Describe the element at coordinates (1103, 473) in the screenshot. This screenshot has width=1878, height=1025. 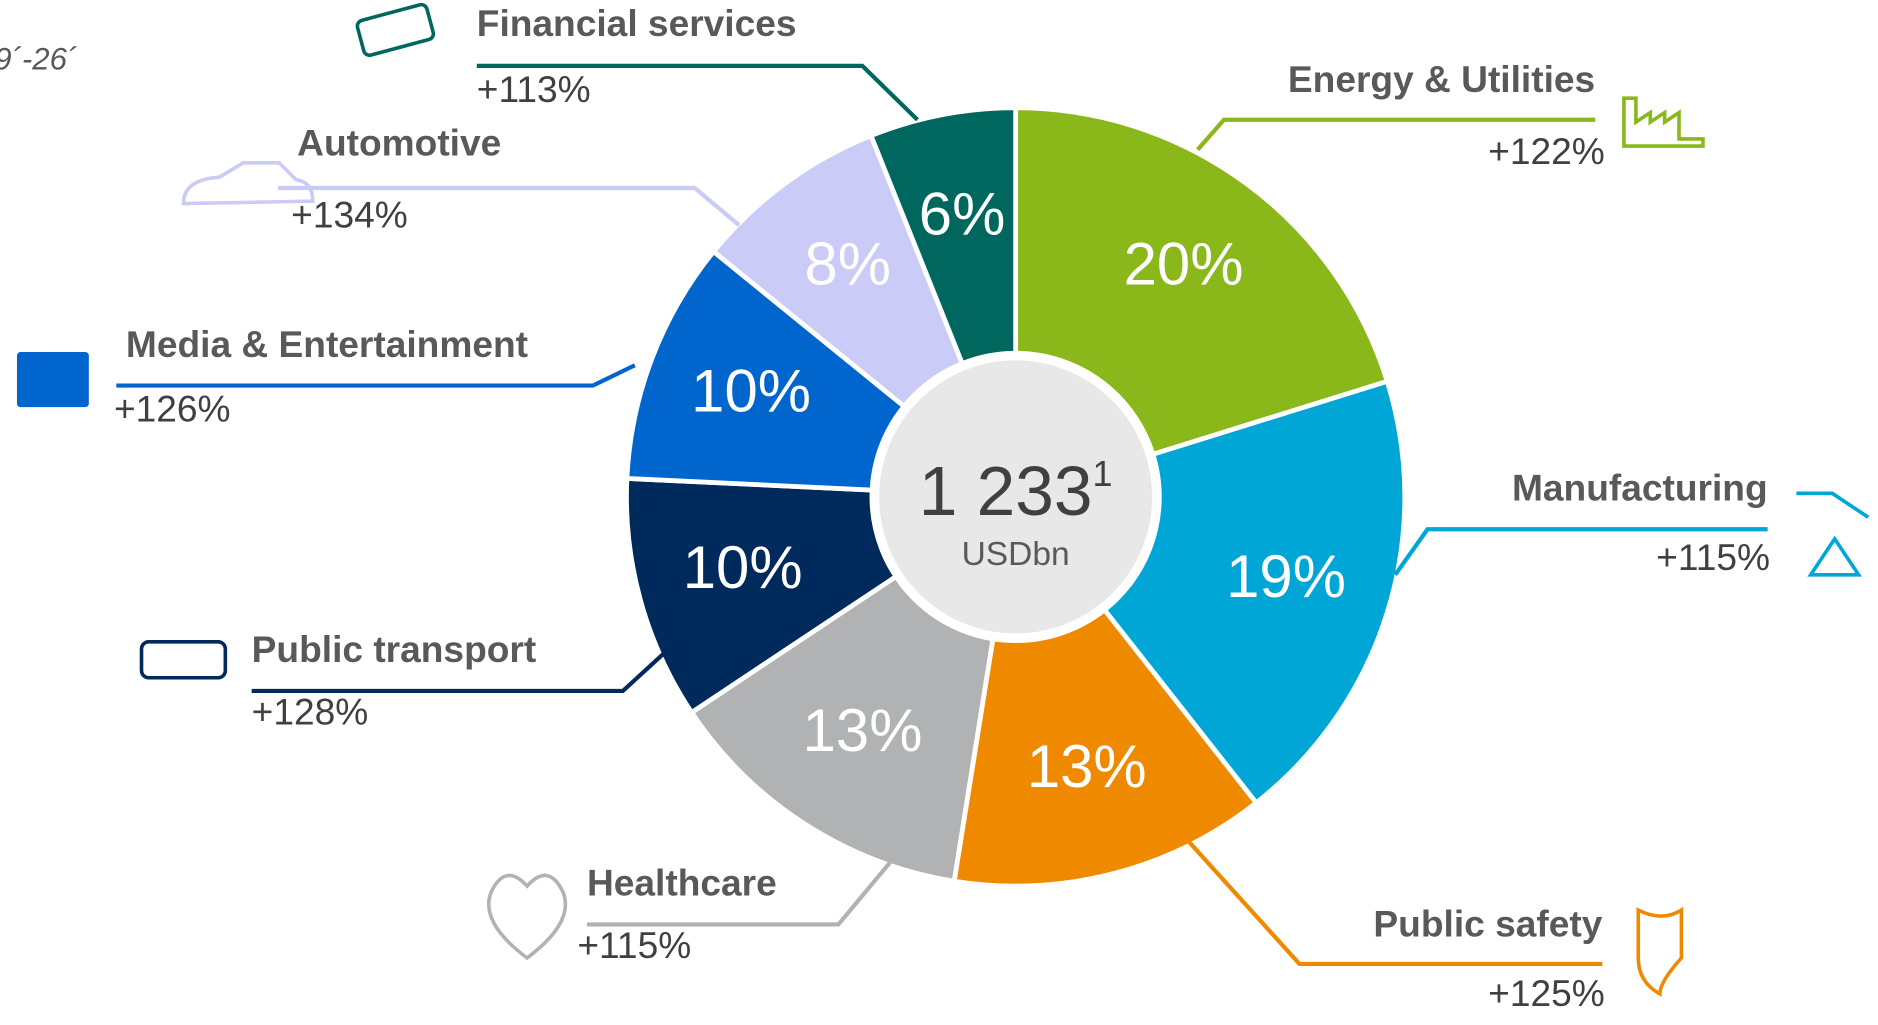
I see `center-footnote: 1` at that location.